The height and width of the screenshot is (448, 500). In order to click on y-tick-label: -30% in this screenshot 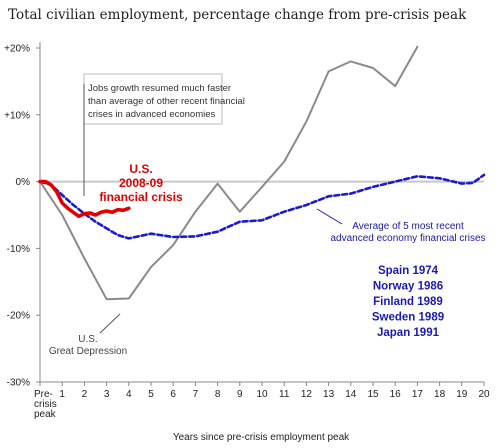, I will do `click(18, 383)`.